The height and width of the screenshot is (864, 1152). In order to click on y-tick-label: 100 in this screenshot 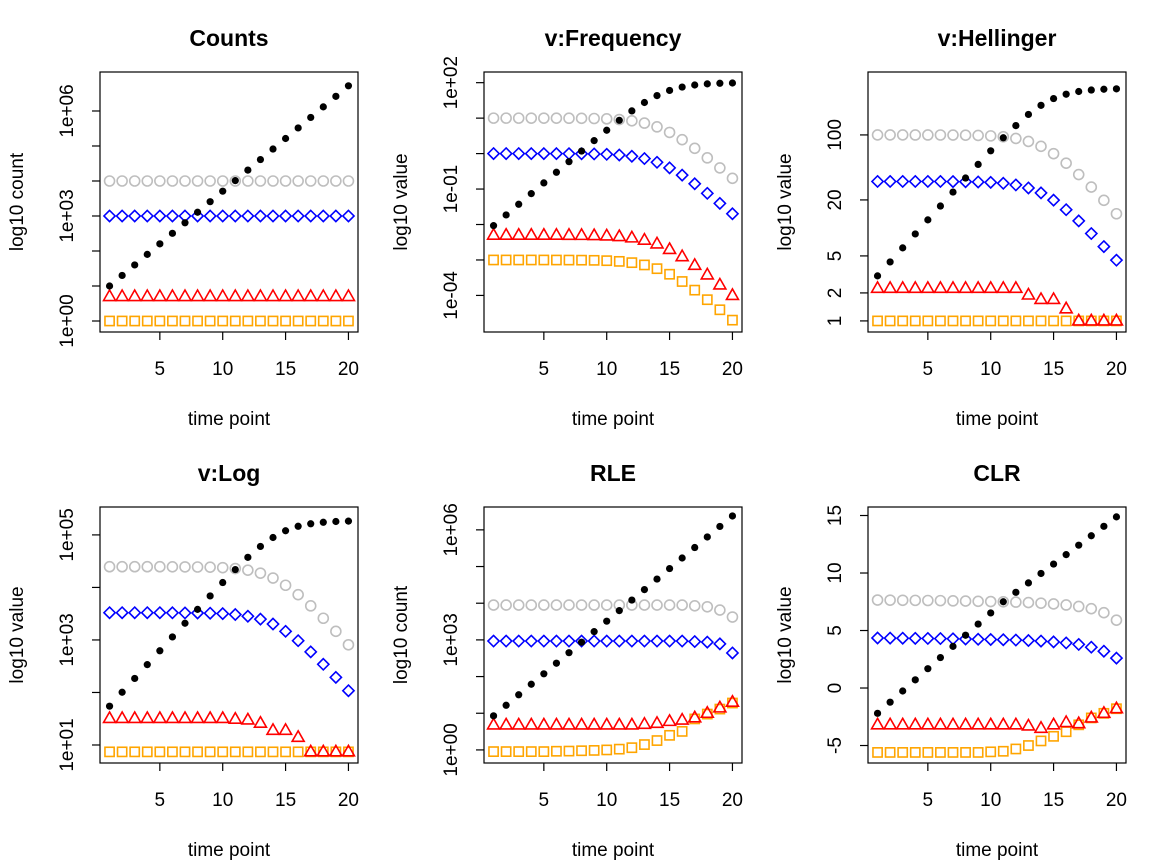, I will do `click(835, 135)`.